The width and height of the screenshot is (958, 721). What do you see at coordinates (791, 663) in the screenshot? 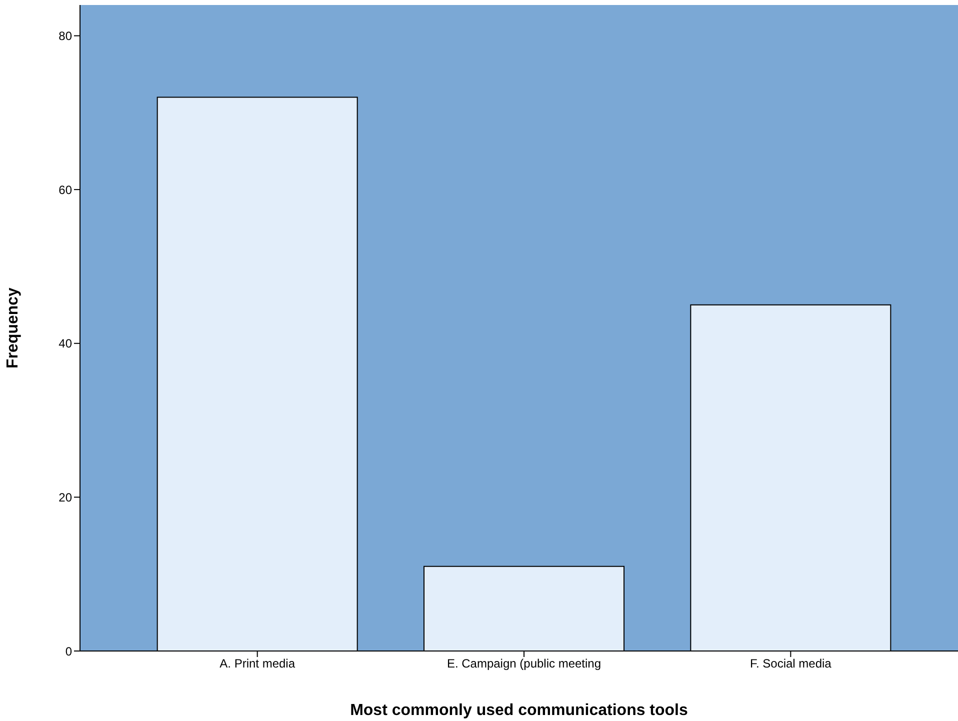
I see `x-tick-label: F. Social media` at bounding box center [791, 663].